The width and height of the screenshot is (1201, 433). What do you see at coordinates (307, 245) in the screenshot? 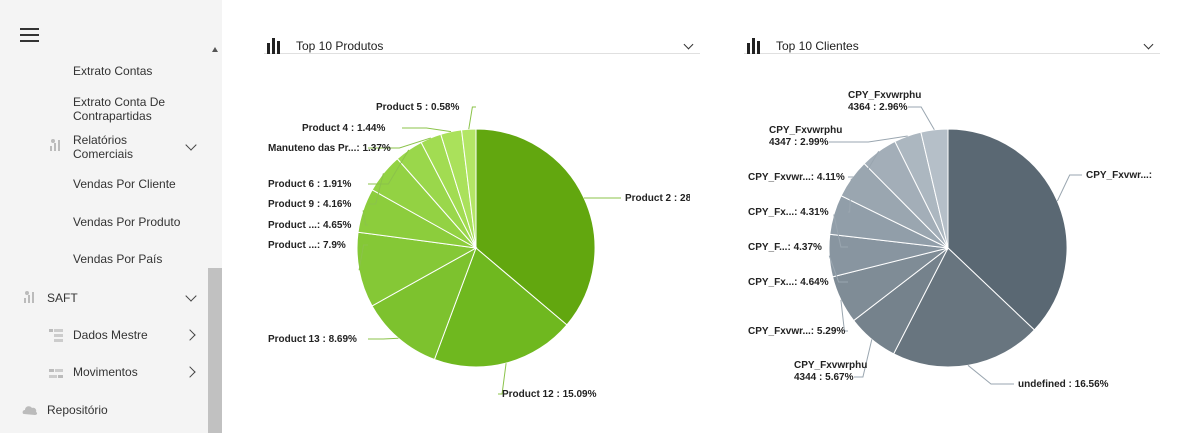
I see `slice-label: Product ...: 7.9%` at bounding box center [307, 245].